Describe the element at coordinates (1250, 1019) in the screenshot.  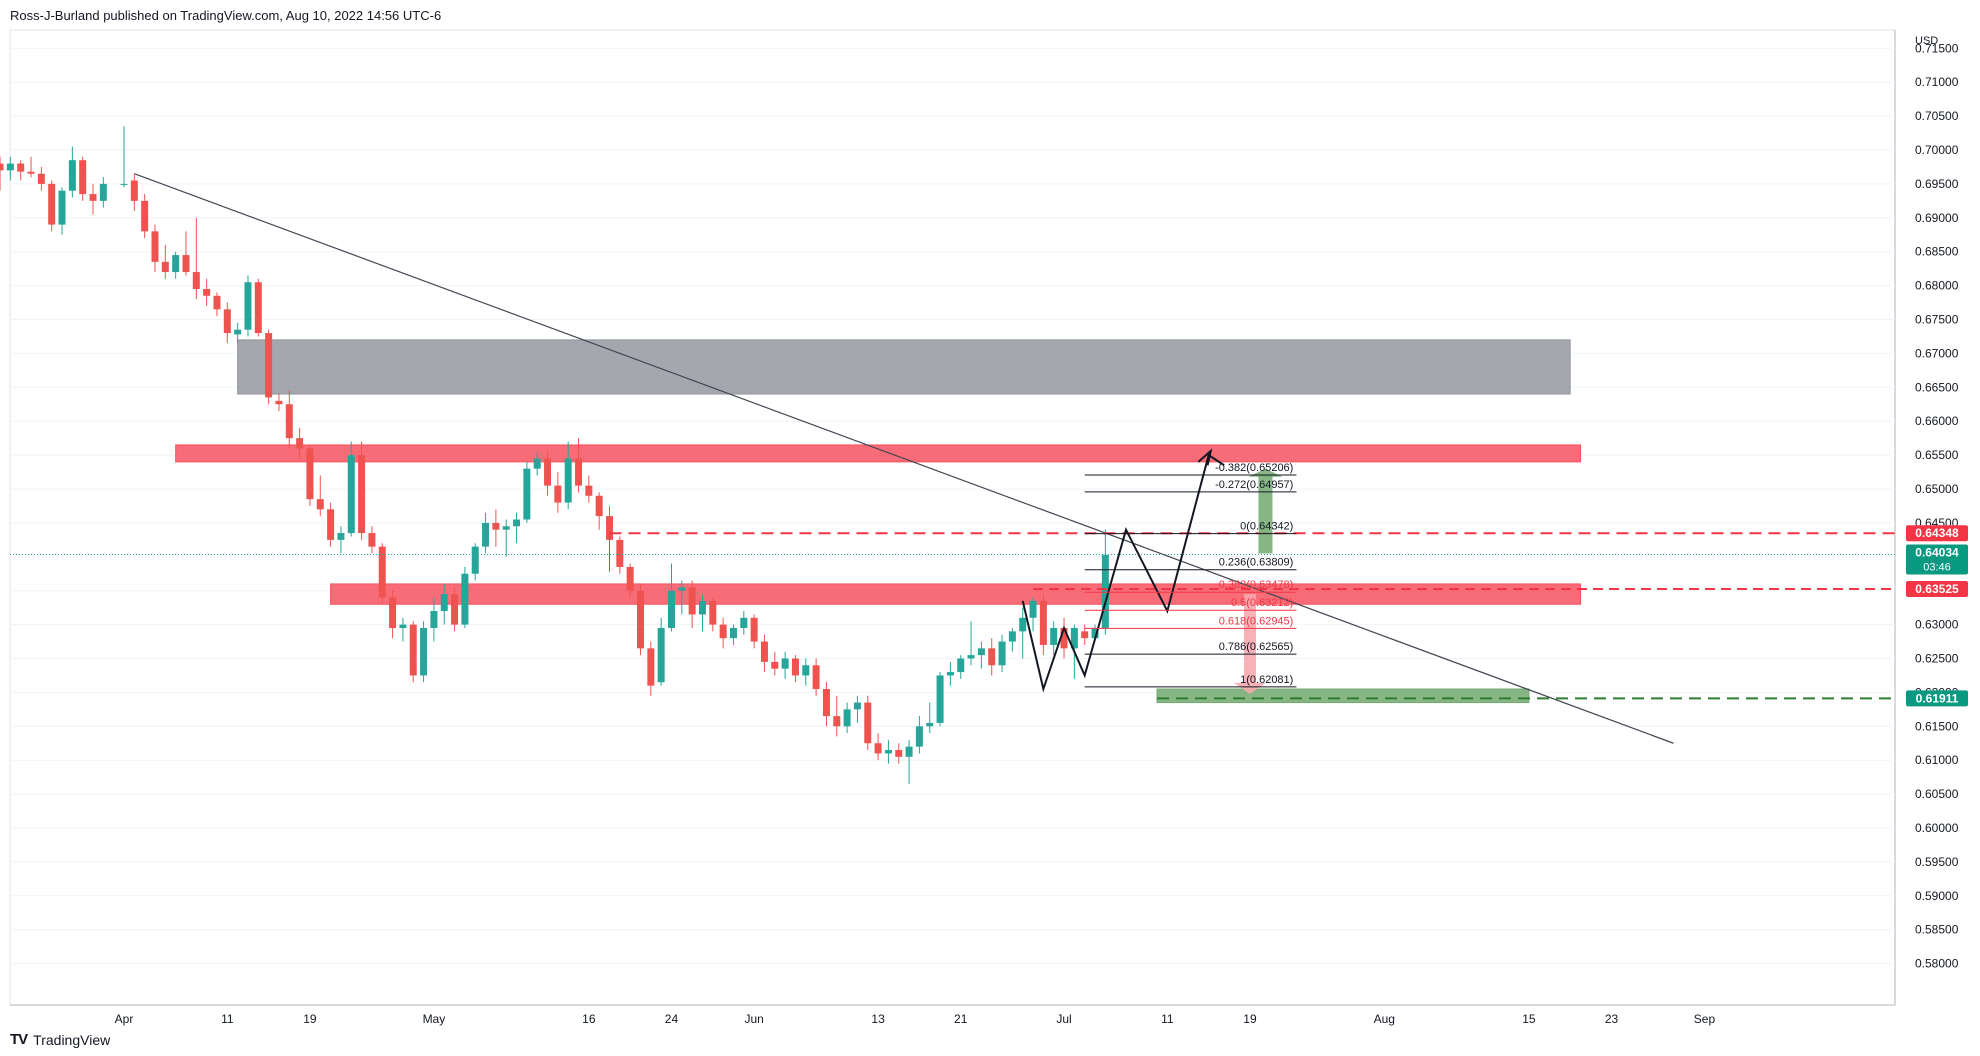
I see `x-tick-label: 19` at that location.